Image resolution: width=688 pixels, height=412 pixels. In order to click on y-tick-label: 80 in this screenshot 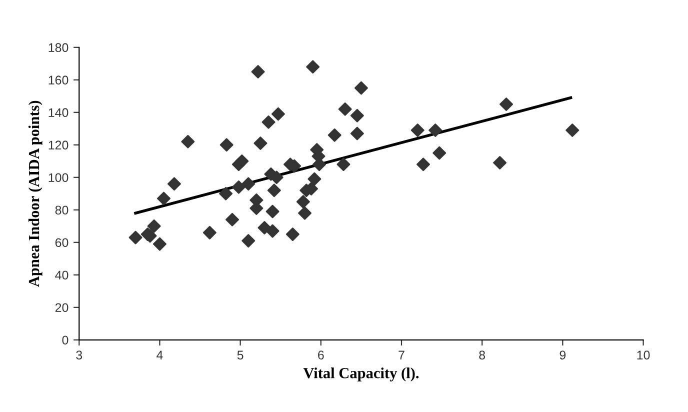, I will do `click(61, 210)`.